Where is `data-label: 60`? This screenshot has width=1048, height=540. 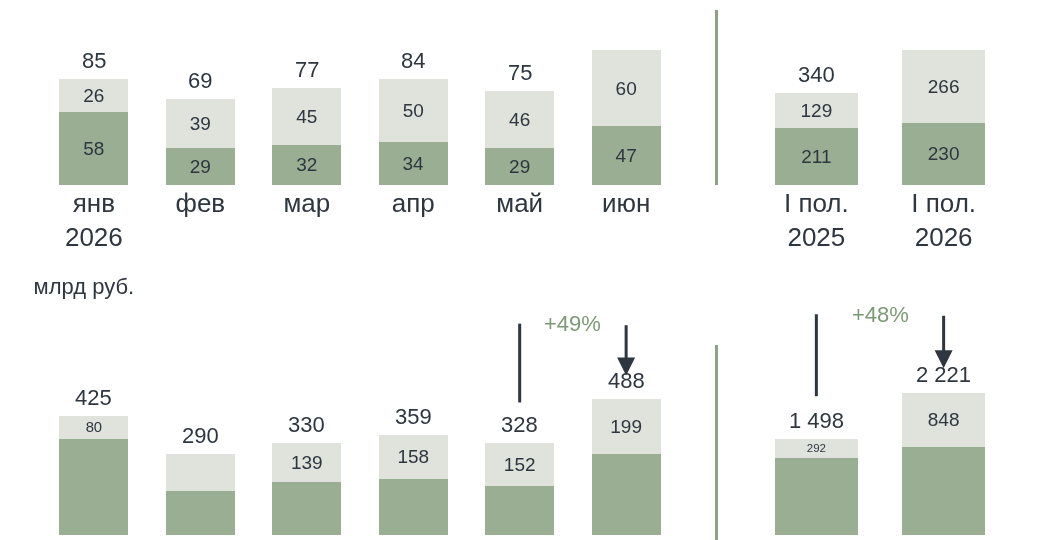
data-label: 60 is located at coordinates (626, 88).